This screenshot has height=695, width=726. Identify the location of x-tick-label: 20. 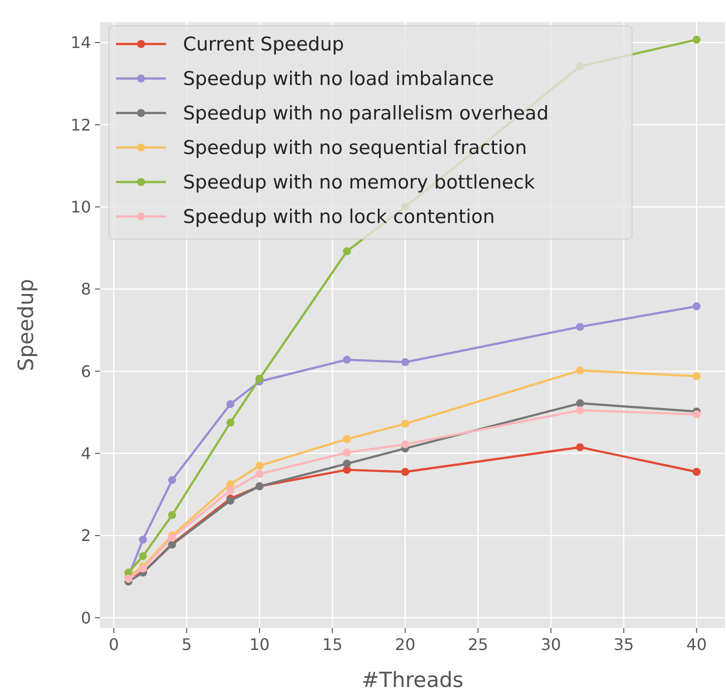
(405, 644).